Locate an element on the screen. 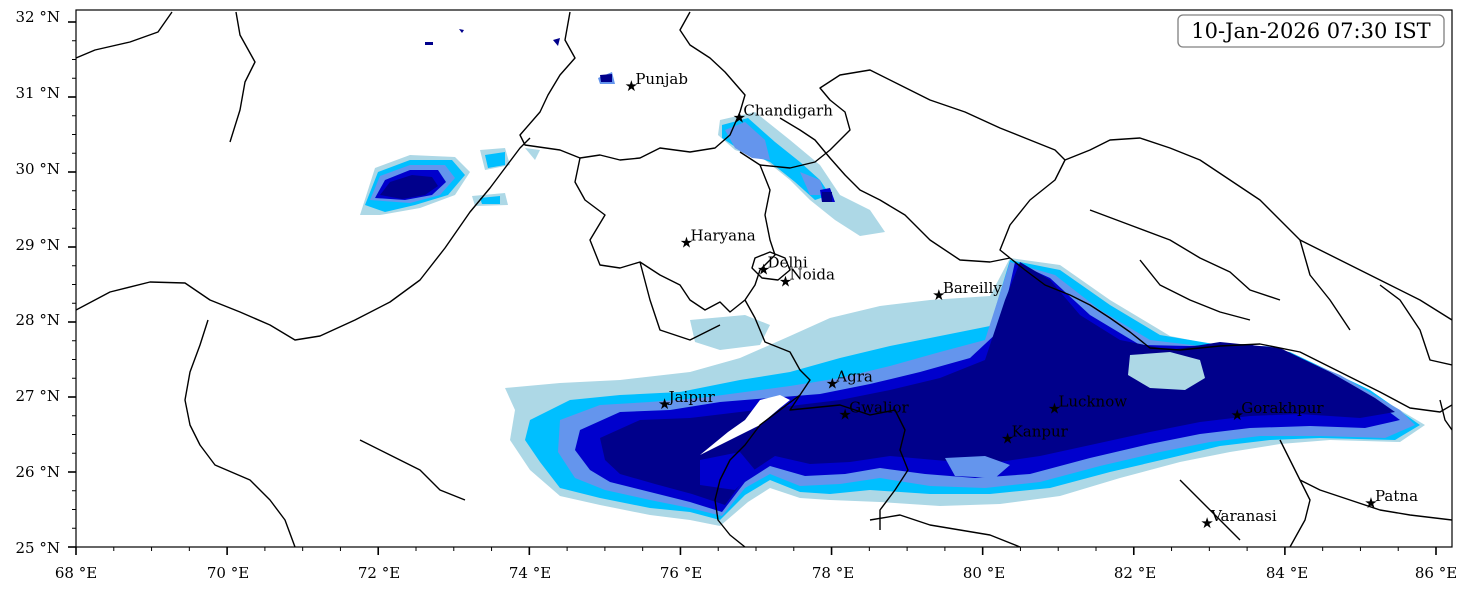  city-label: Gwalior is located at coordinates (879, 407).